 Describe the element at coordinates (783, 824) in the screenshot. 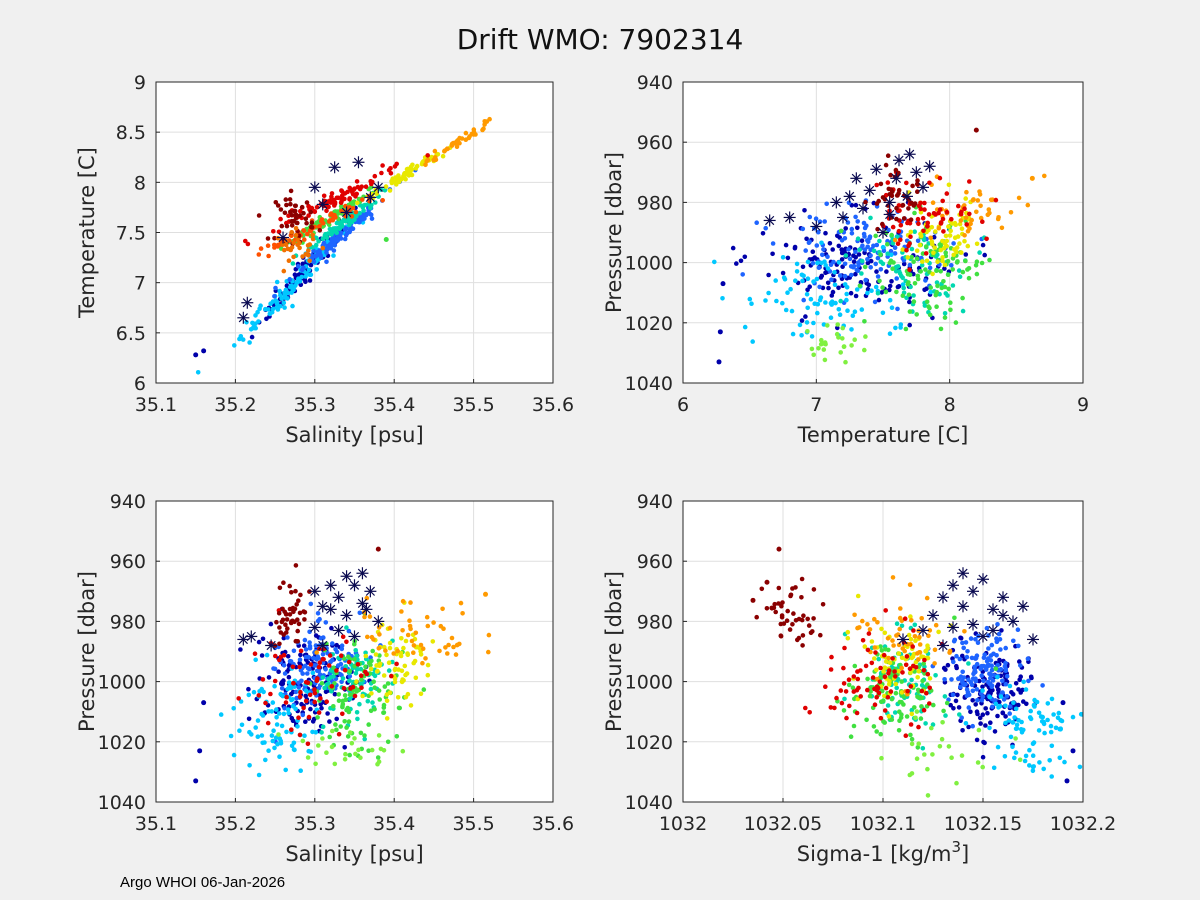

I see `x-tick-label: 1032.05` at that location.